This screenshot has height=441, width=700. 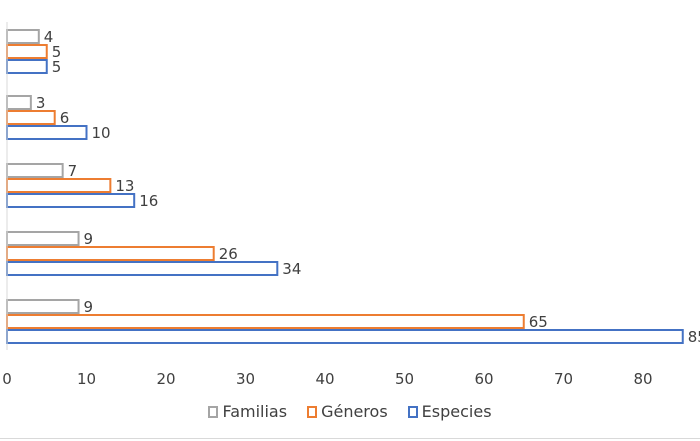 What do you see at coordinates (89, 307) in the screenshot?
I see `data-label-familias-4: 9` at bounding box center [89, 307].